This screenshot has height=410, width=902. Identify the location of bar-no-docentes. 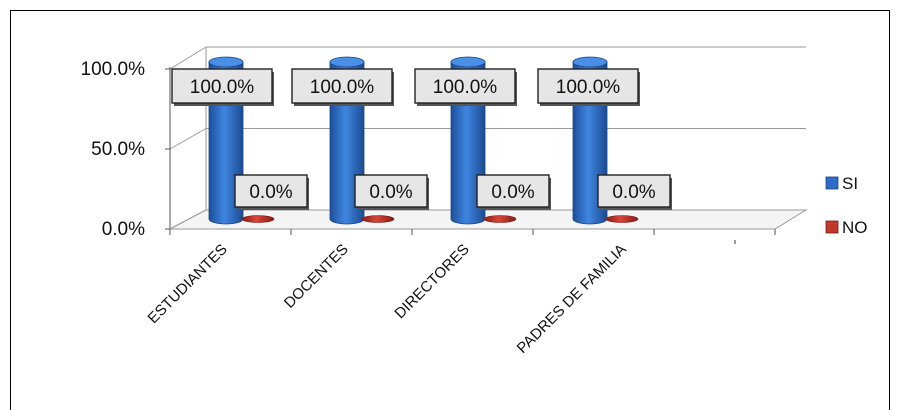
(378, 219).